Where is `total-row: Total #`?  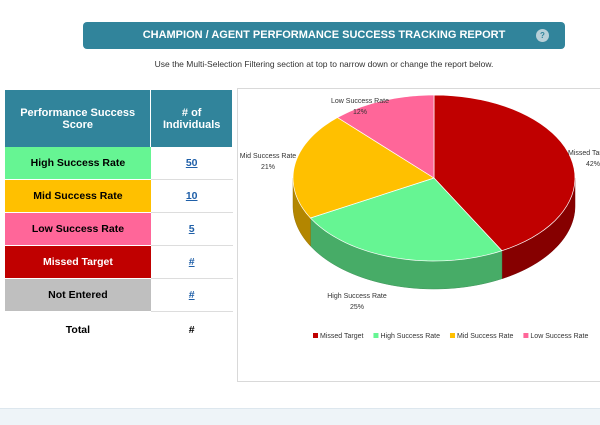
total-row: Total # is located at coordinates (119, 330).